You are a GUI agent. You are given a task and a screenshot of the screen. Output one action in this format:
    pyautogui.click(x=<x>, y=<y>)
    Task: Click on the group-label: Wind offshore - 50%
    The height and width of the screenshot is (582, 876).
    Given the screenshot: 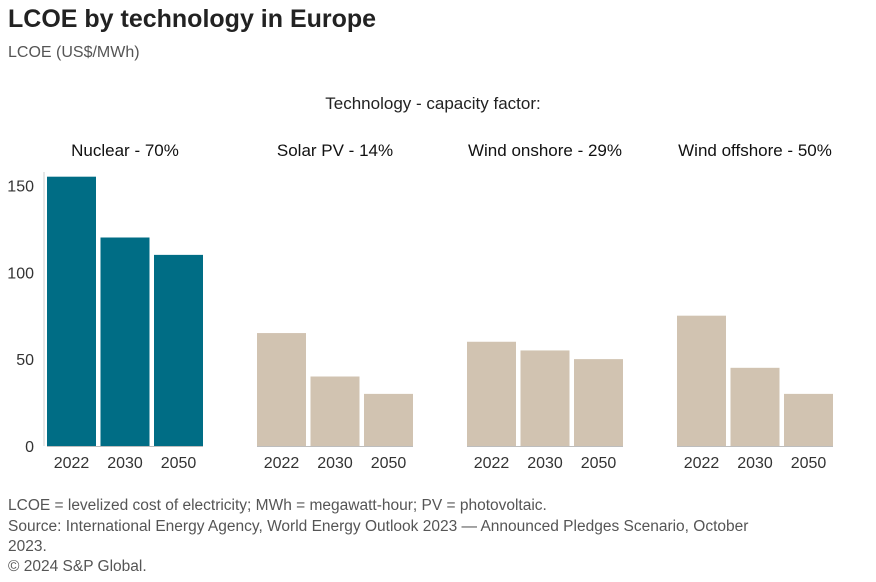 What is the action you would take?
    pyautogui.click(x=755, y=150)
    